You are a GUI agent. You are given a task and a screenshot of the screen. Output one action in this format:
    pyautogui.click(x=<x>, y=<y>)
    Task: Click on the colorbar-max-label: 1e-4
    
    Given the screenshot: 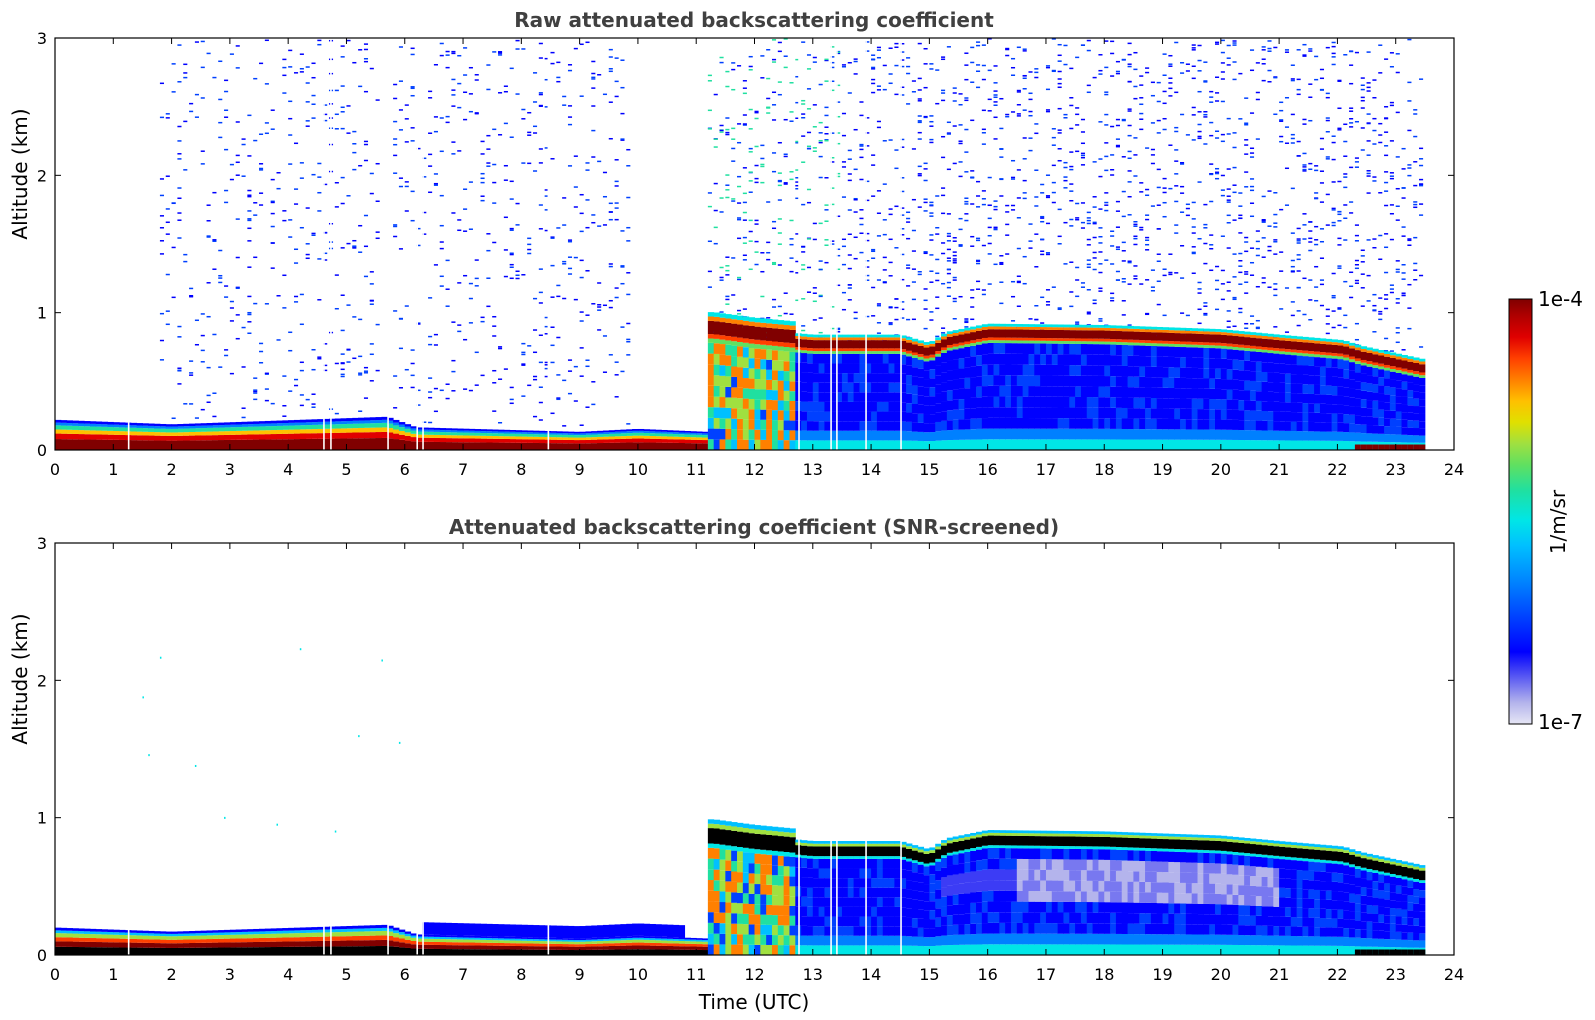 What is the action you would take?
    pyautogui.click(x=1560, y=299)
    